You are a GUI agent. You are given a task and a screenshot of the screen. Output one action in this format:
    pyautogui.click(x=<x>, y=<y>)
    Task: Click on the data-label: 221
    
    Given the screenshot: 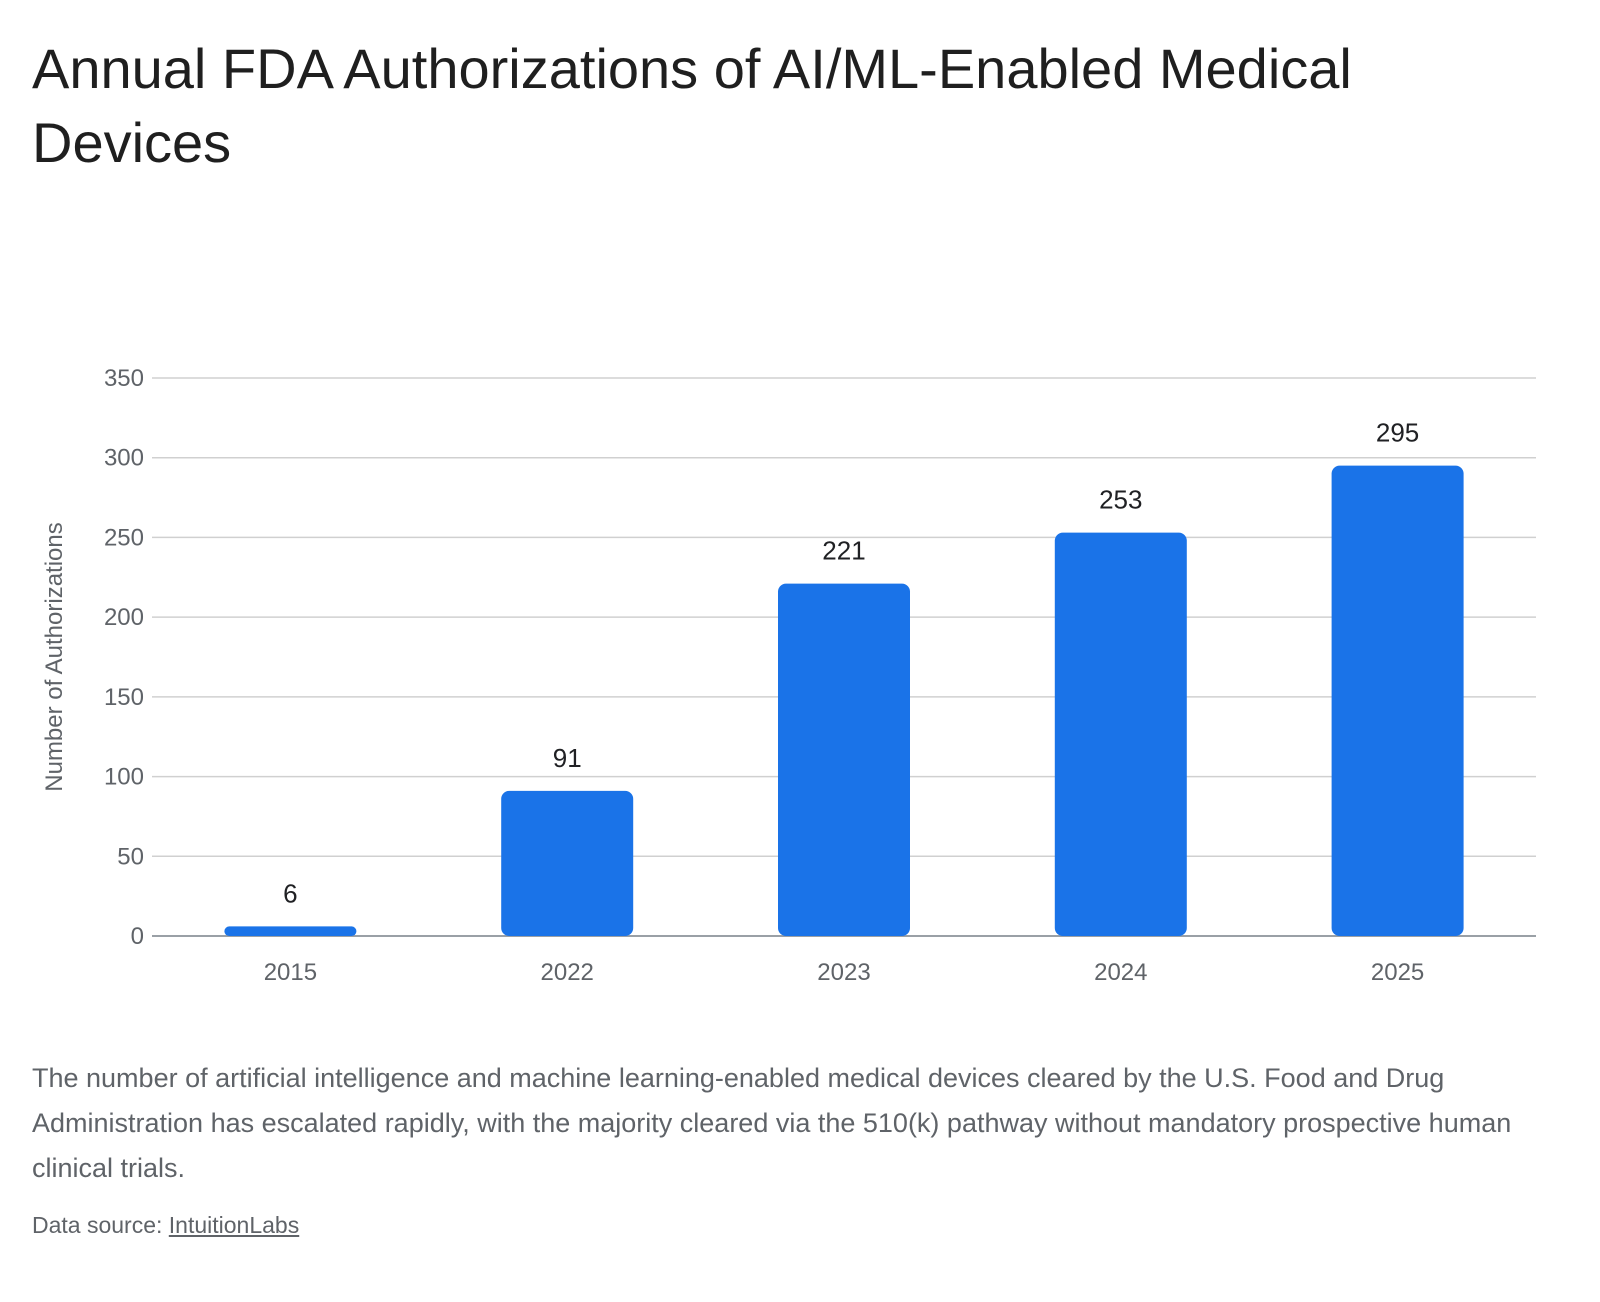 What is the action you would take?
    pyautogui.click(x=843, y=551)
    